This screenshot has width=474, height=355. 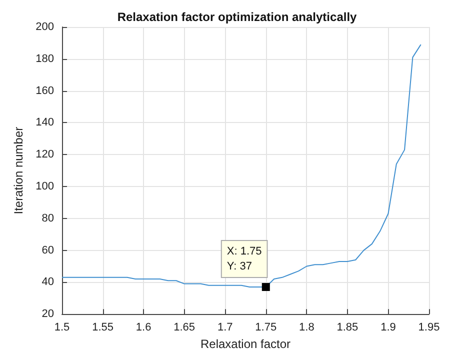 I want to click on y-tick-label: 20, so click(x=48, y=314).